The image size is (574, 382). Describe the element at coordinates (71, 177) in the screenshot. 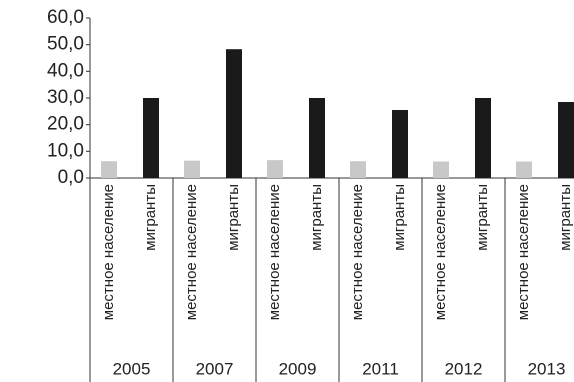

I see `y-tick-label: 0,0` at that location.